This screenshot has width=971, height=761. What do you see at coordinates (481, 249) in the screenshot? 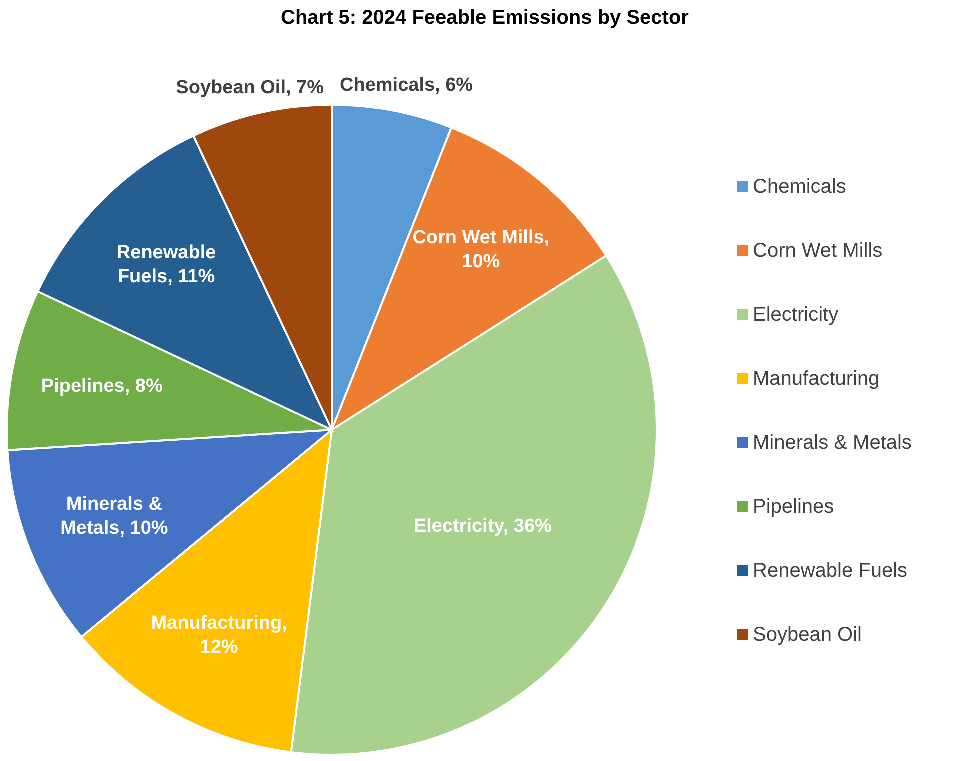
I see `data-label: Corn Wet Mills, 10%` at bounding box center [481, 249].